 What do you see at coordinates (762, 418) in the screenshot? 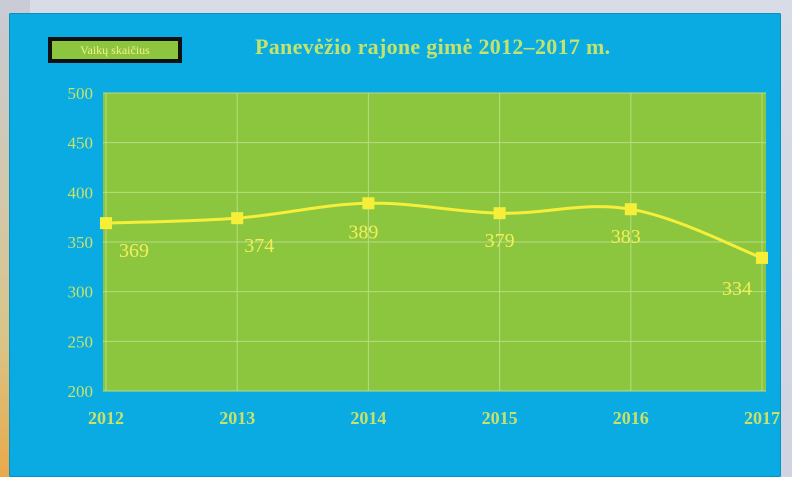
I see `x-tick-label: 2017` at bounding box center [762, 418].